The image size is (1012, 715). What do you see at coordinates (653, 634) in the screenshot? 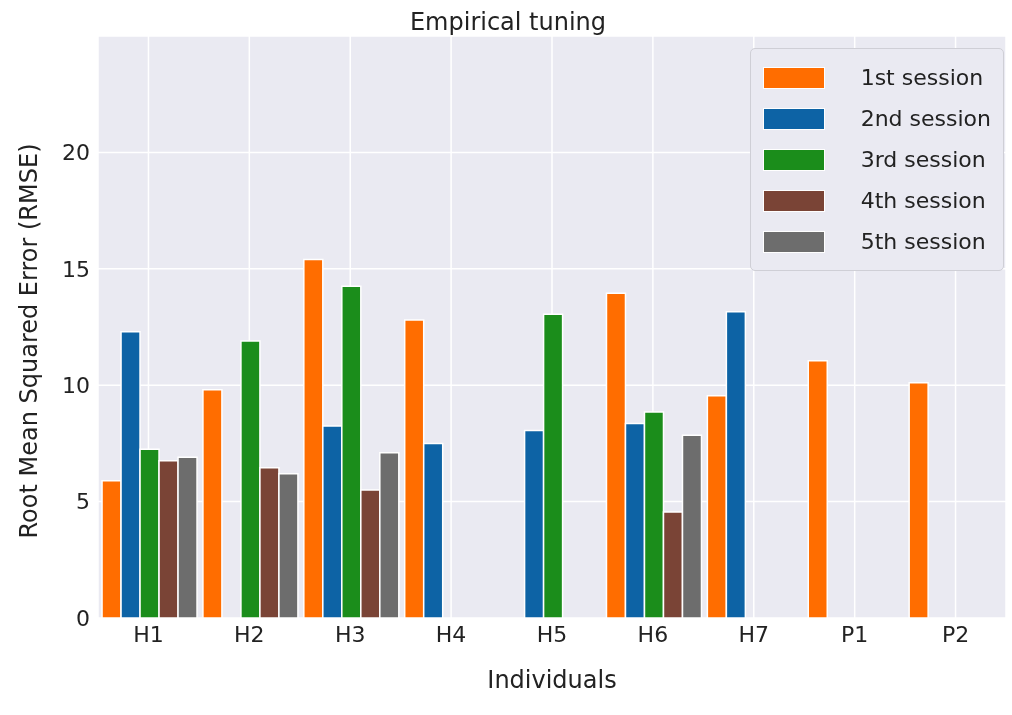
I see `x-tick-label: H6` at bounding box center [653, 634].